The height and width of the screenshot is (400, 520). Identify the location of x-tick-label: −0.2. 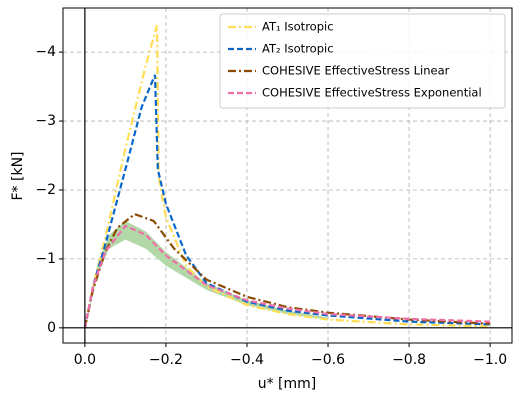
(166, 360).